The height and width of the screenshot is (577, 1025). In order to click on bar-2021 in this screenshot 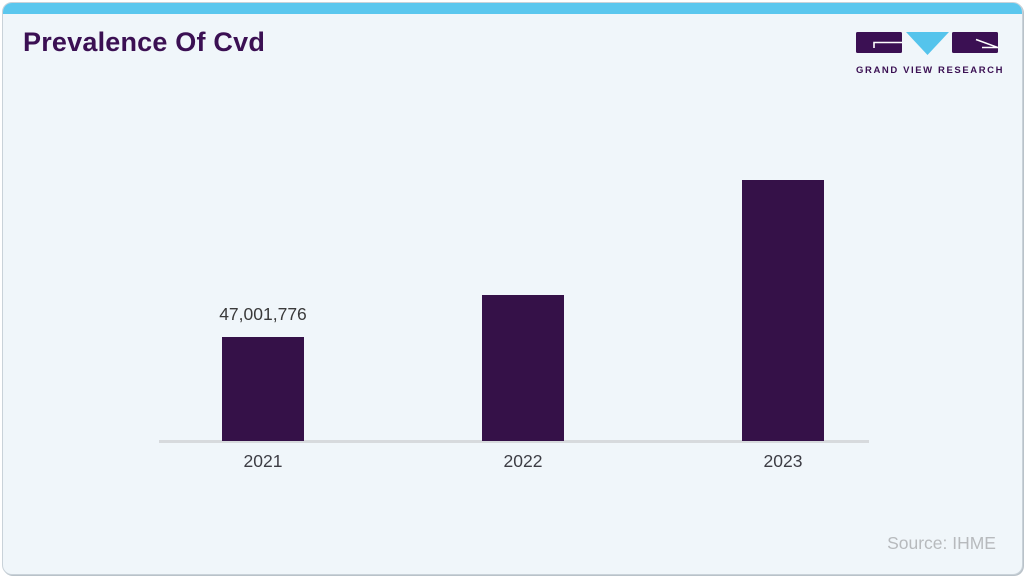, I will do `click(263, 389)`.